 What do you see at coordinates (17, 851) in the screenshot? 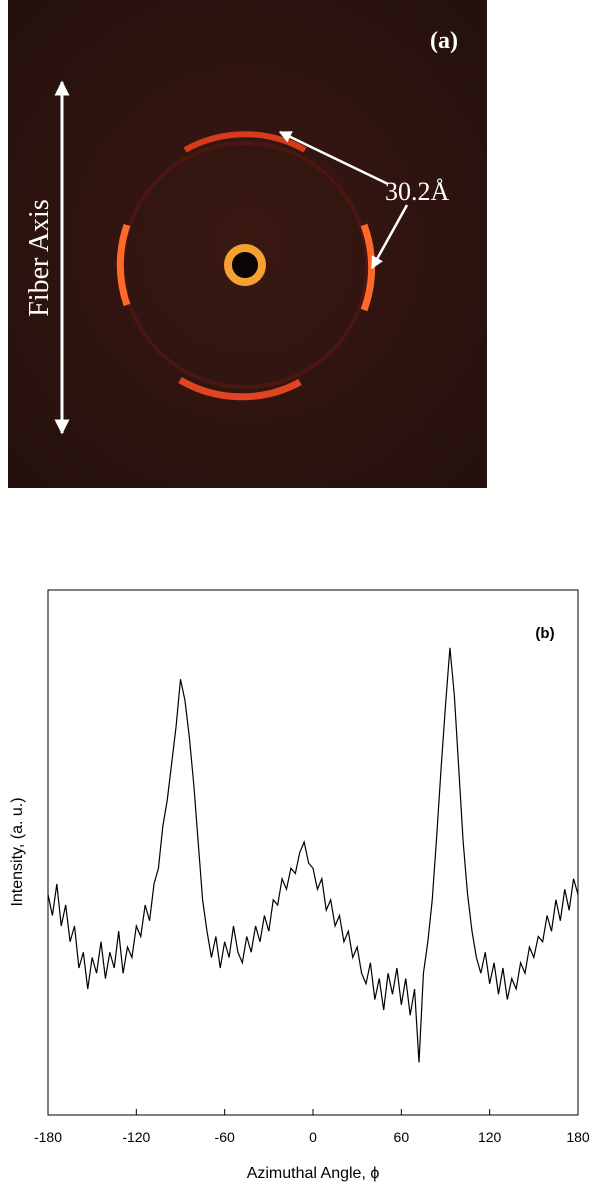
I see `y-axis-title: Intensity, (a. u.)` at bounding box center [17, 851].